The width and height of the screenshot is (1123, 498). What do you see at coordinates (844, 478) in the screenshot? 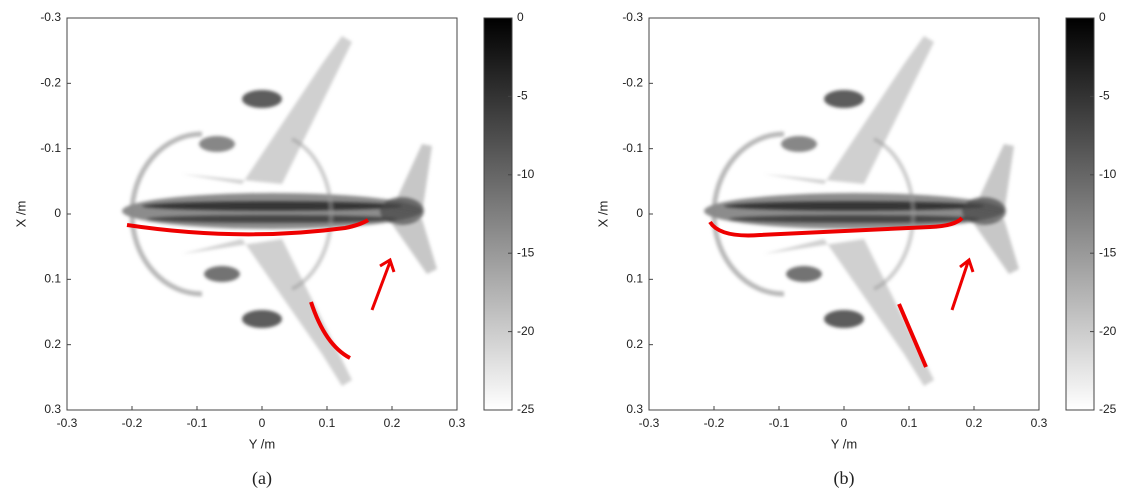
I see `panel-label: (b)` at bounding box center [844, 478].